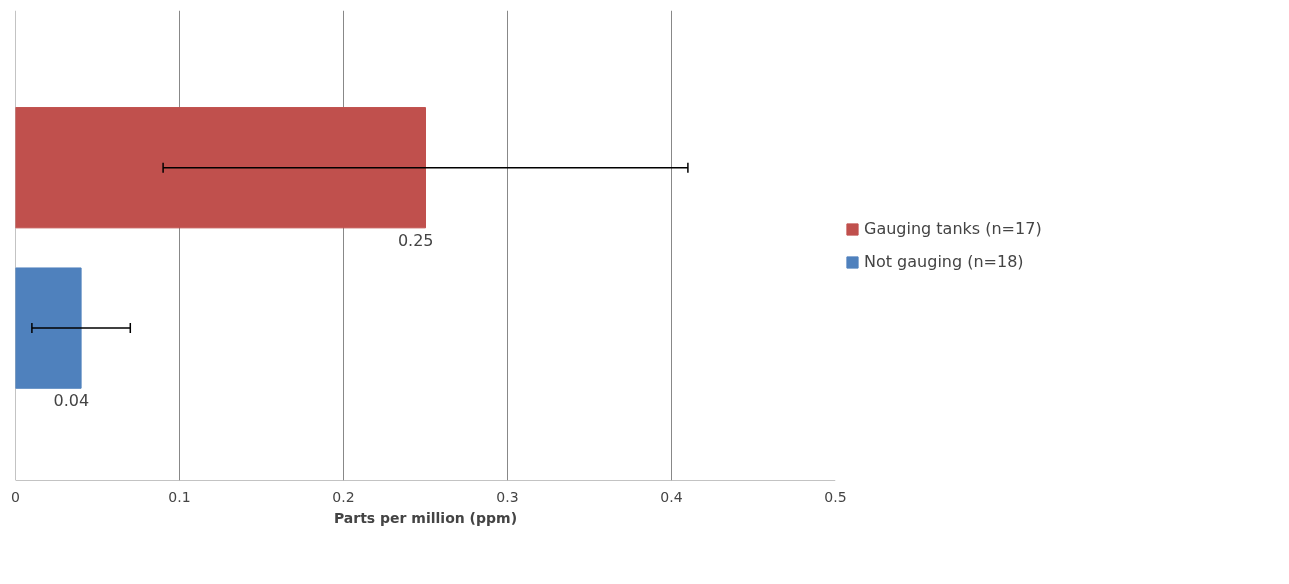 The width and height of the screenshot is (1289, 584). What do you see at coordinates (425, 517) in the screenshot?
I see `x-axis-title: Parts per million (ppm)` at bounding box center [425, 517].